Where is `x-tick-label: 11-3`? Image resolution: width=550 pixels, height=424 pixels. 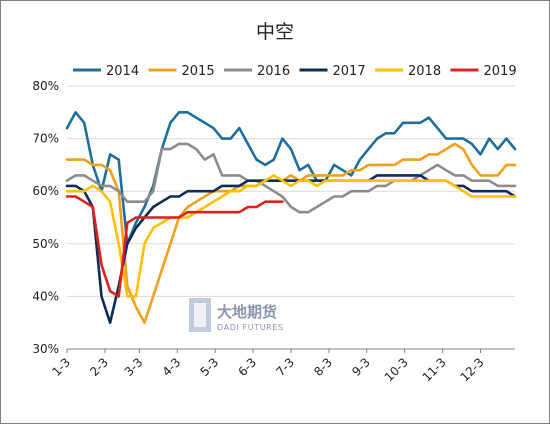 x-tick-label: 11-3 is located at coordinates (434, 369).